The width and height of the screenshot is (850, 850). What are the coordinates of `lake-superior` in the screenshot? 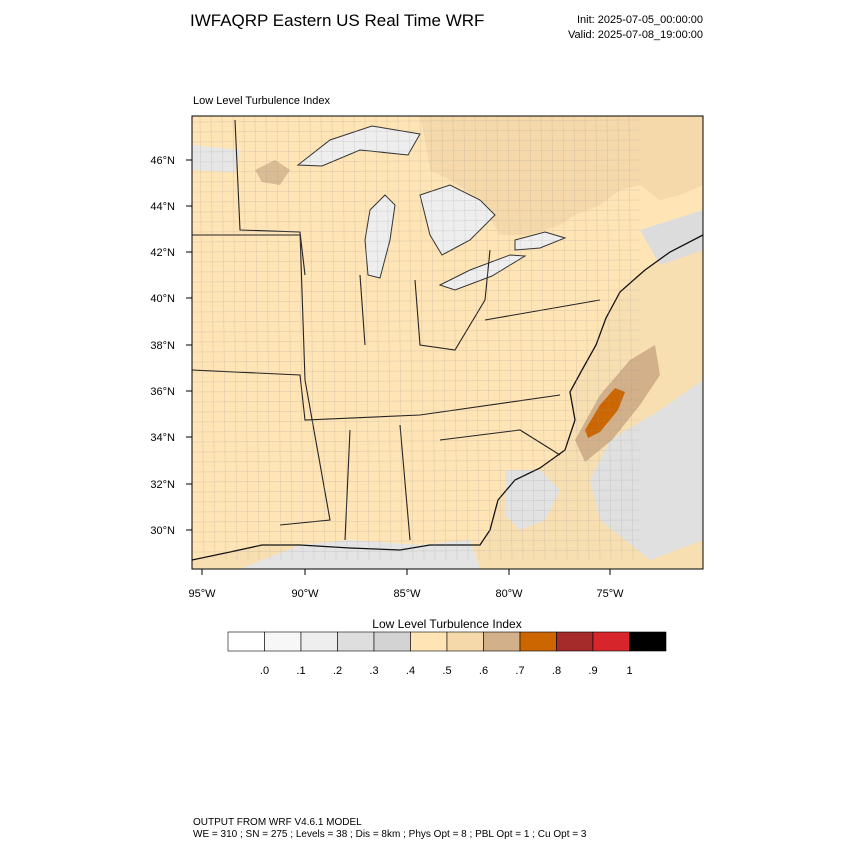 It's located at (358, 146).